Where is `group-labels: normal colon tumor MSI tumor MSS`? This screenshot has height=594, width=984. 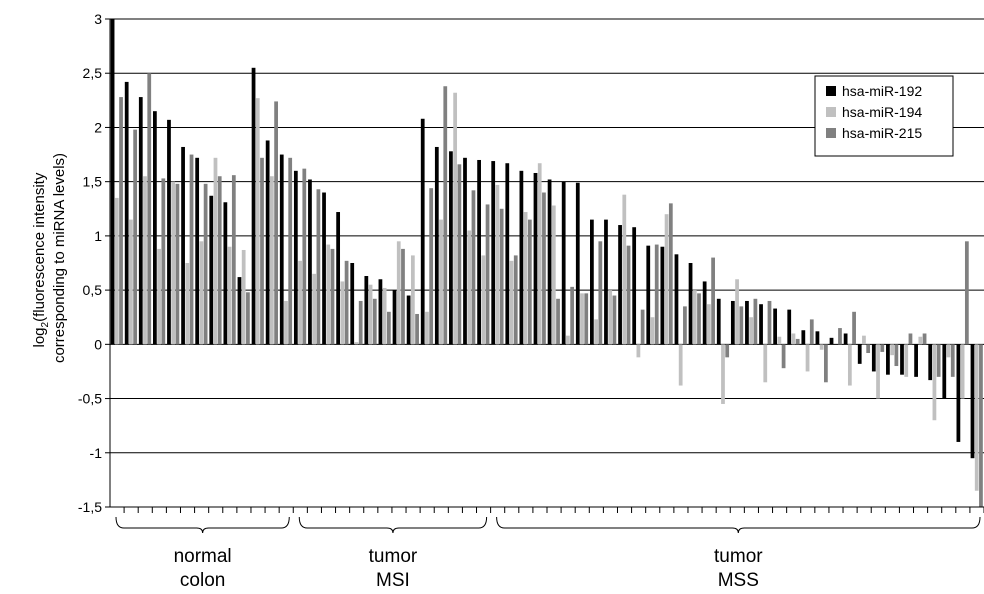
group-labels: normal colon tumor MSI tumor MSS is located at coordinates (469, 568).